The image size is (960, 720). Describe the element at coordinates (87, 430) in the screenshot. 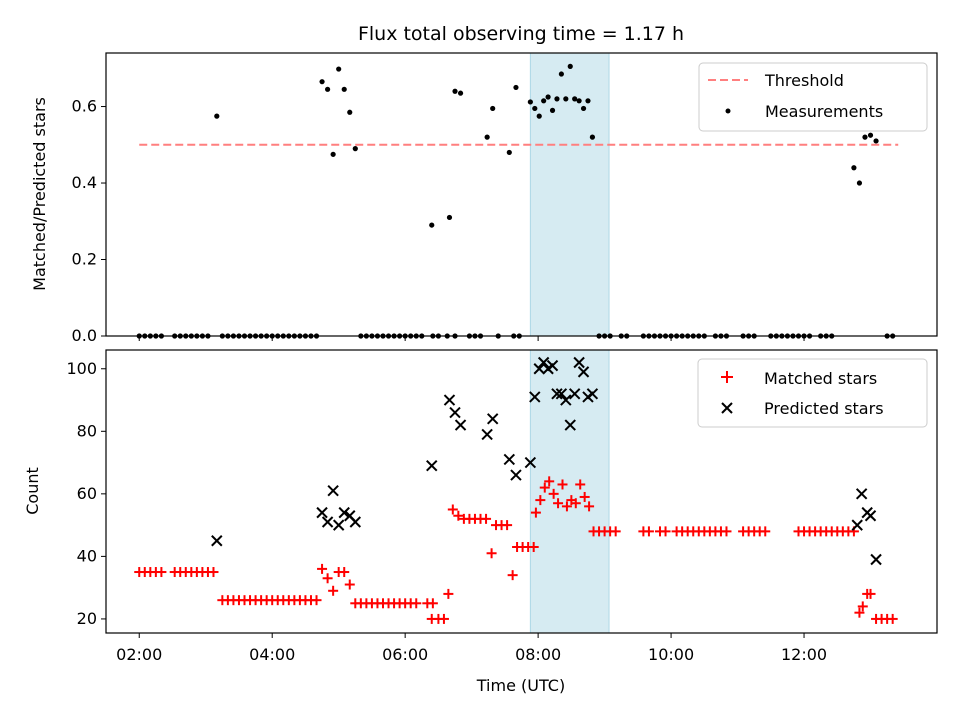

I see `y-tick-label: 80` at that location.